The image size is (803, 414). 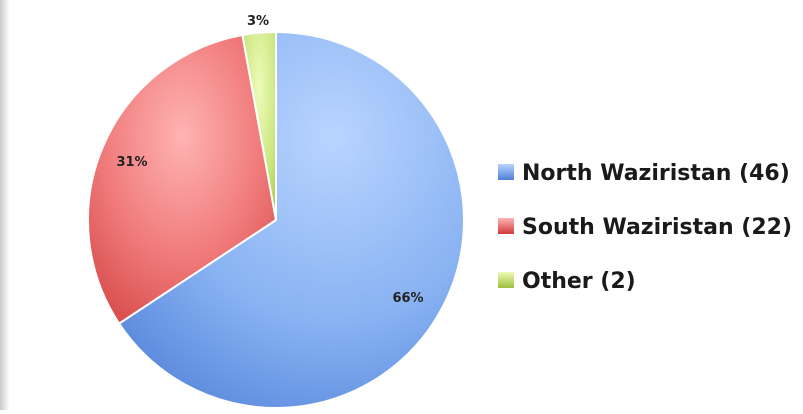 What do you see at coordinates (131, 162) in the screenshot?
I see `percent-label: 31%` at bounding box center [131, 162].